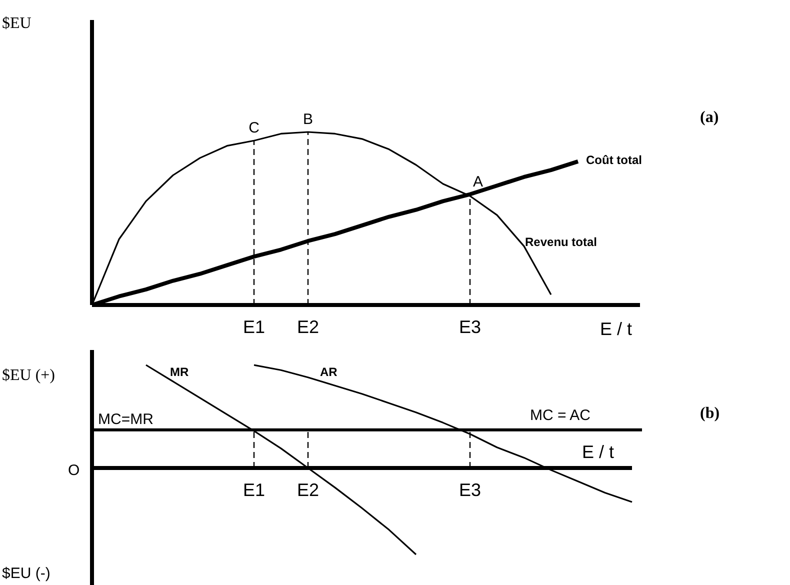  What do you see at coordinates (478, 181) in the screenshot?
I see `annotation: A` at bounding box center [478, 181].